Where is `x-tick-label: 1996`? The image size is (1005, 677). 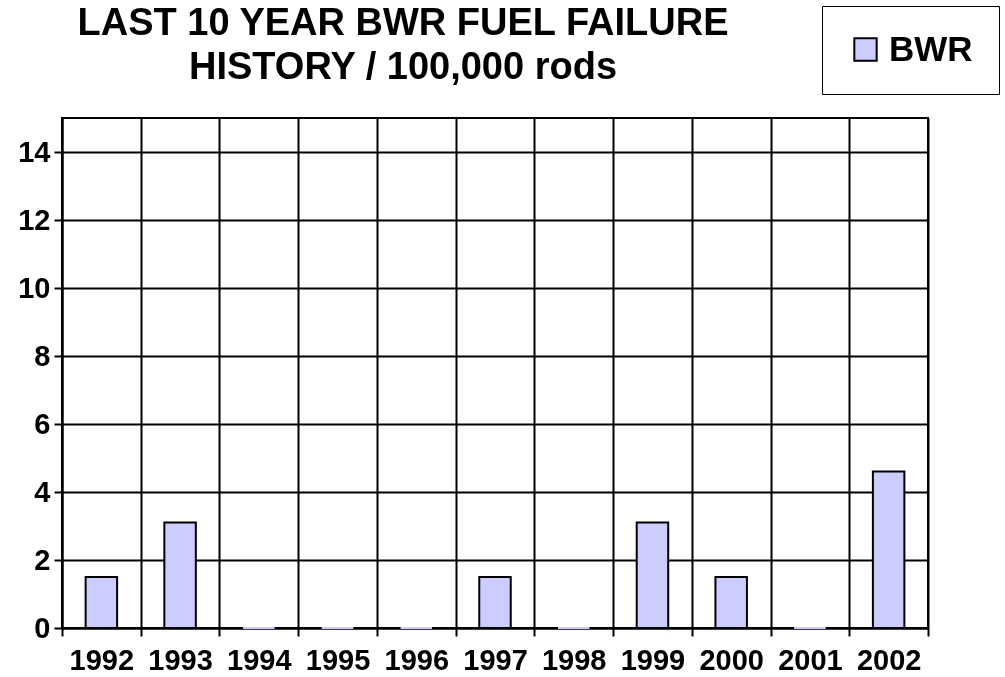 x-tick-label: 1996 is located at coordinates (417, 659).